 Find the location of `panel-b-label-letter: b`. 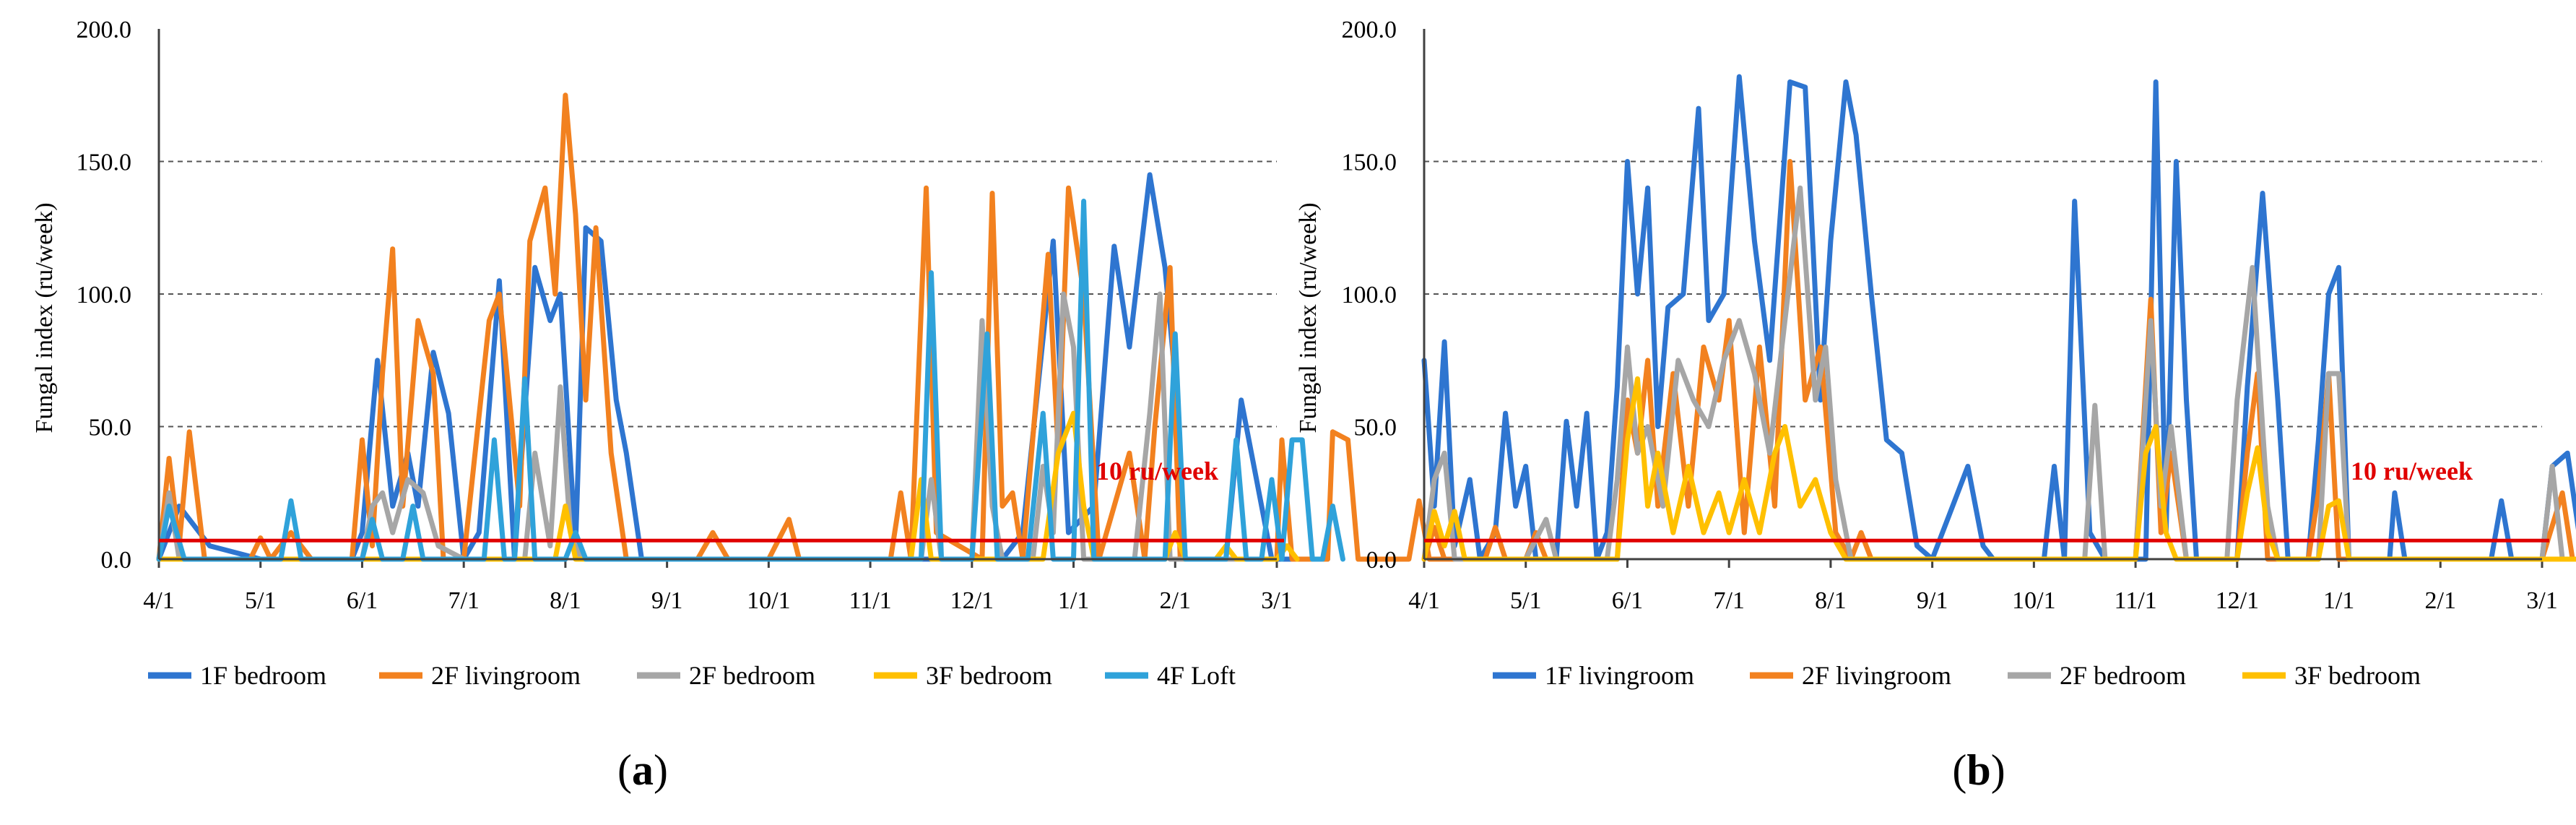

panel-b-label-letter: b is located at coordinates (1978, 770).